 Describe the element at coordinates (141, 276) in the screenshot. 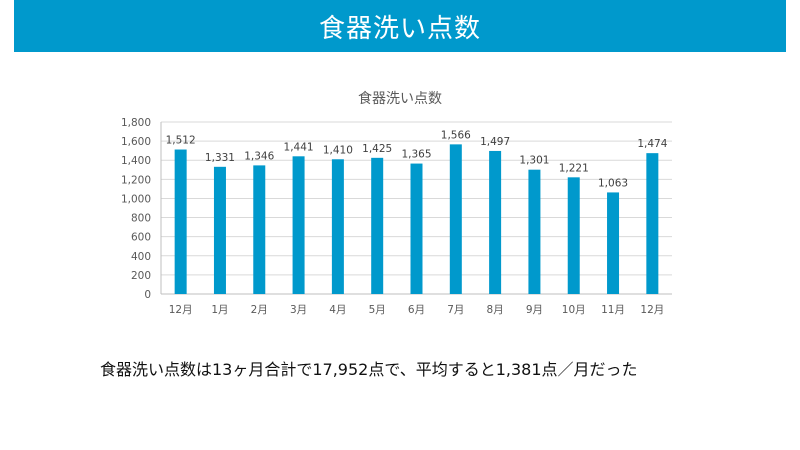

I see `y-tick-label: 200` at that location.